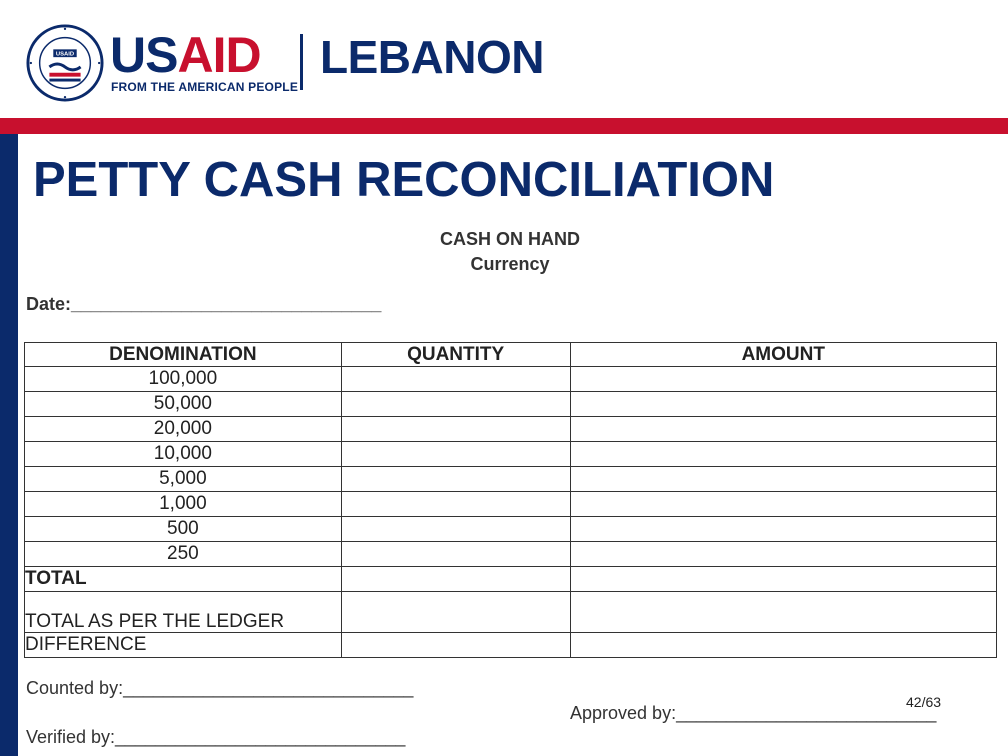 The image size is (1008, 756). I want to click on total-amount-cell, so click(783, 579).